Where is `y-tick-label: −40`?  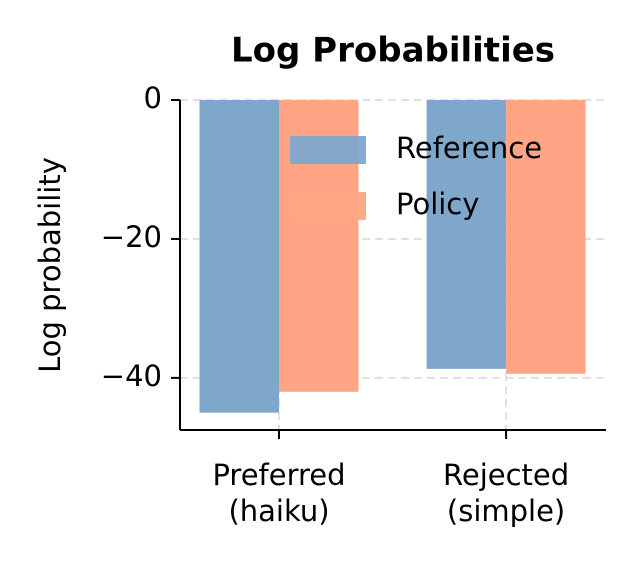
y-tick-label: −40 is located at coordinates (131, 376).